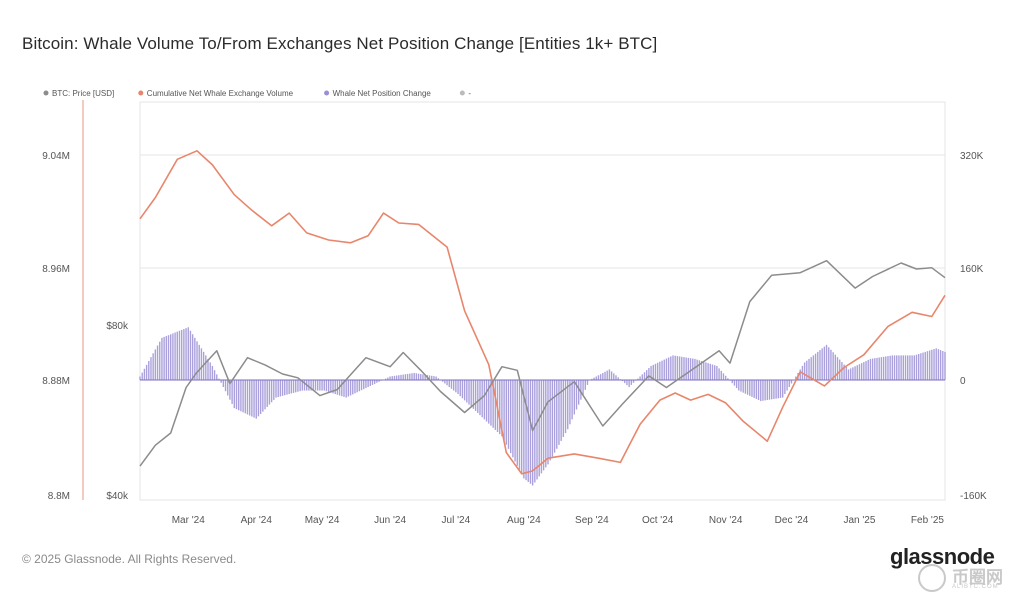 The image size is (1024, 597). What do you see at coordinates (963, 381) in the screenshot?
I see `y-tick-right: 0` at bounding box center [963, 381].